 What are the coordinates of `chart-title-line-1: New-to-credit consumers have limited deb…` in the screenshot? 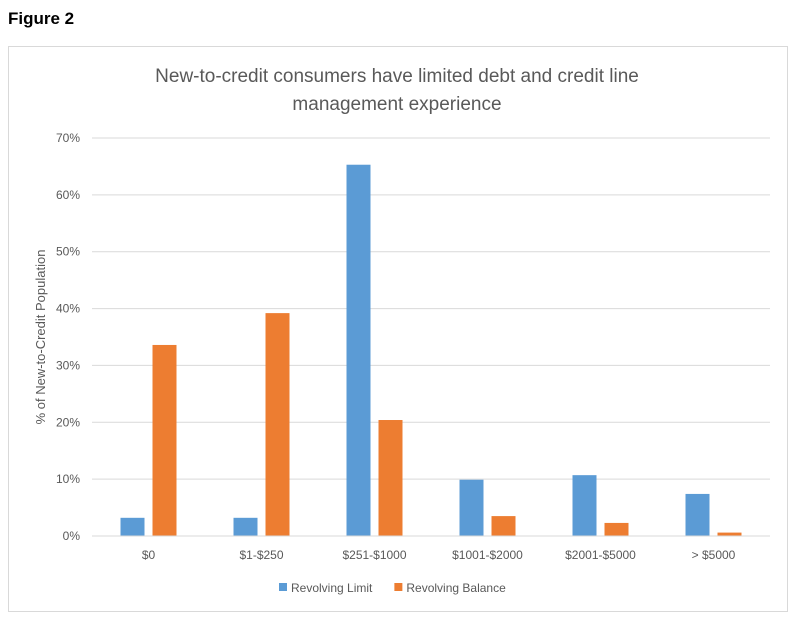 It's located at (397, 76).